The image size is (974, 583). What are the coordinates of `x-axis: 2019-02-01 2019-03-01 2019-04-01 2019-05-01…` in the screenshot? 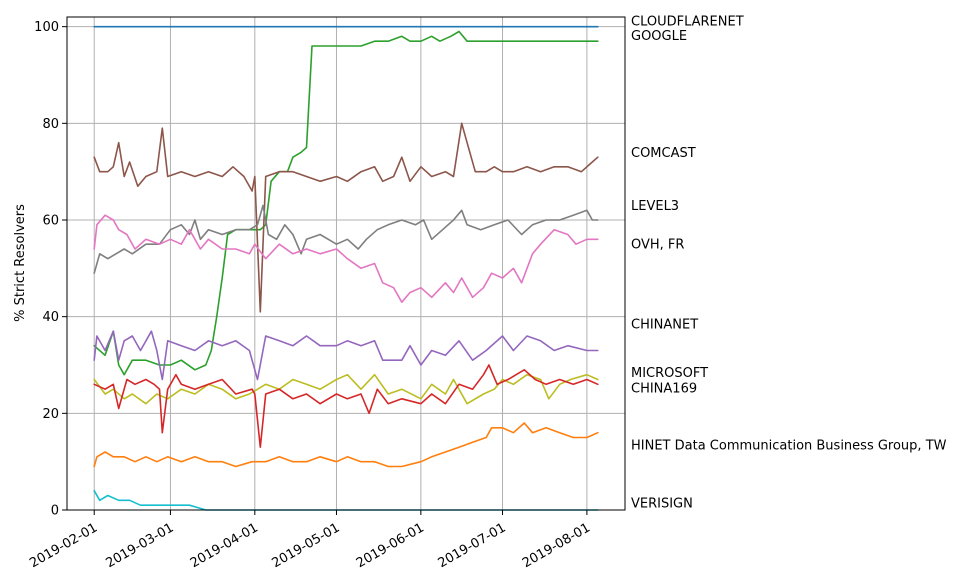 It's located at (310, 540).